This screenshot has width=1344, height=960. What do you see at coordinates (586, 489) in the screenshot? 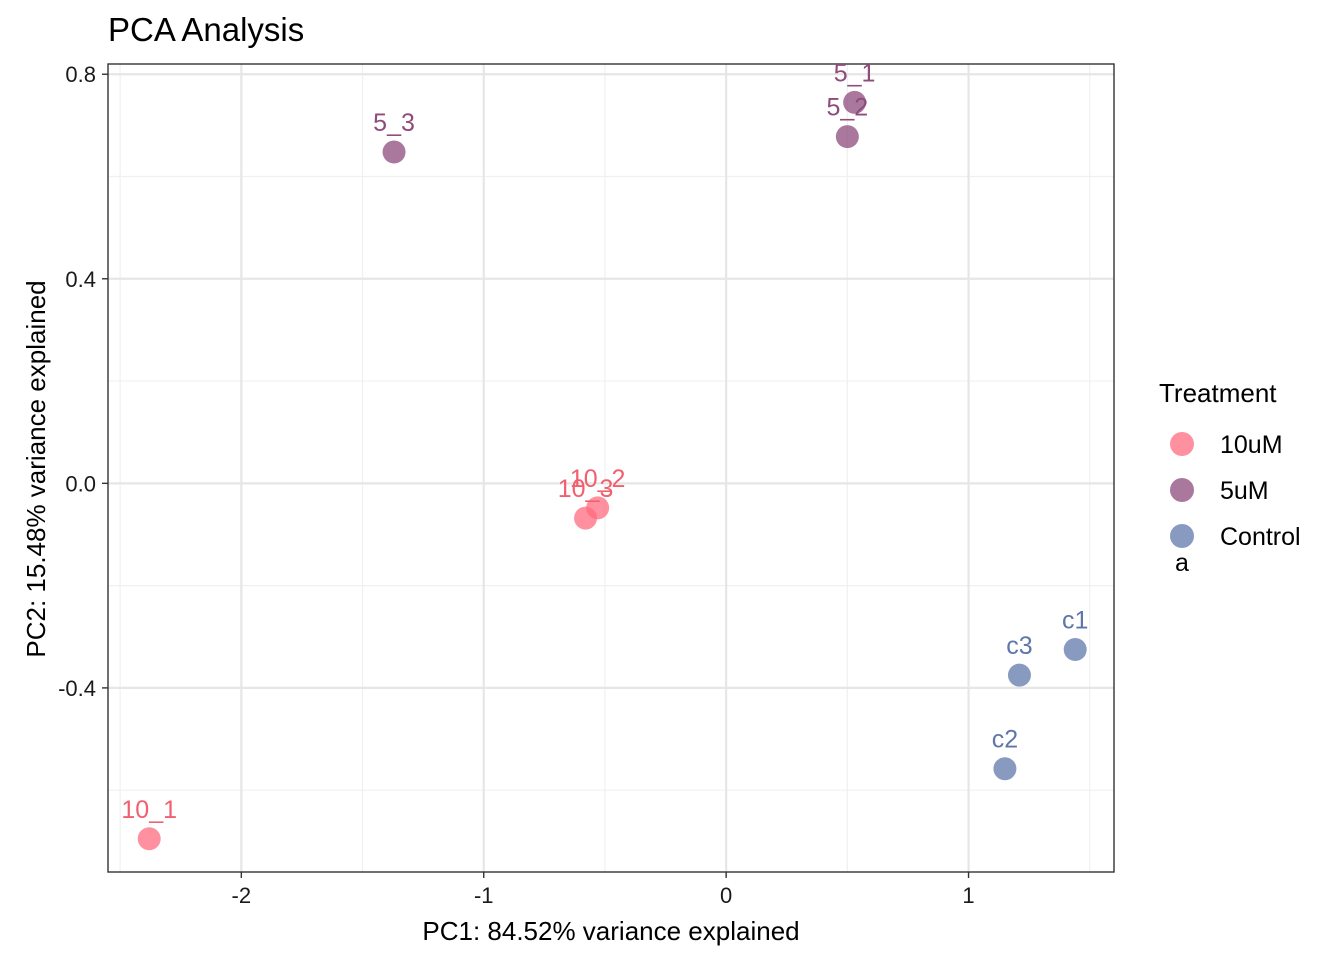
I see `data-point-label: 10_3` at bounding box center [586, 489].